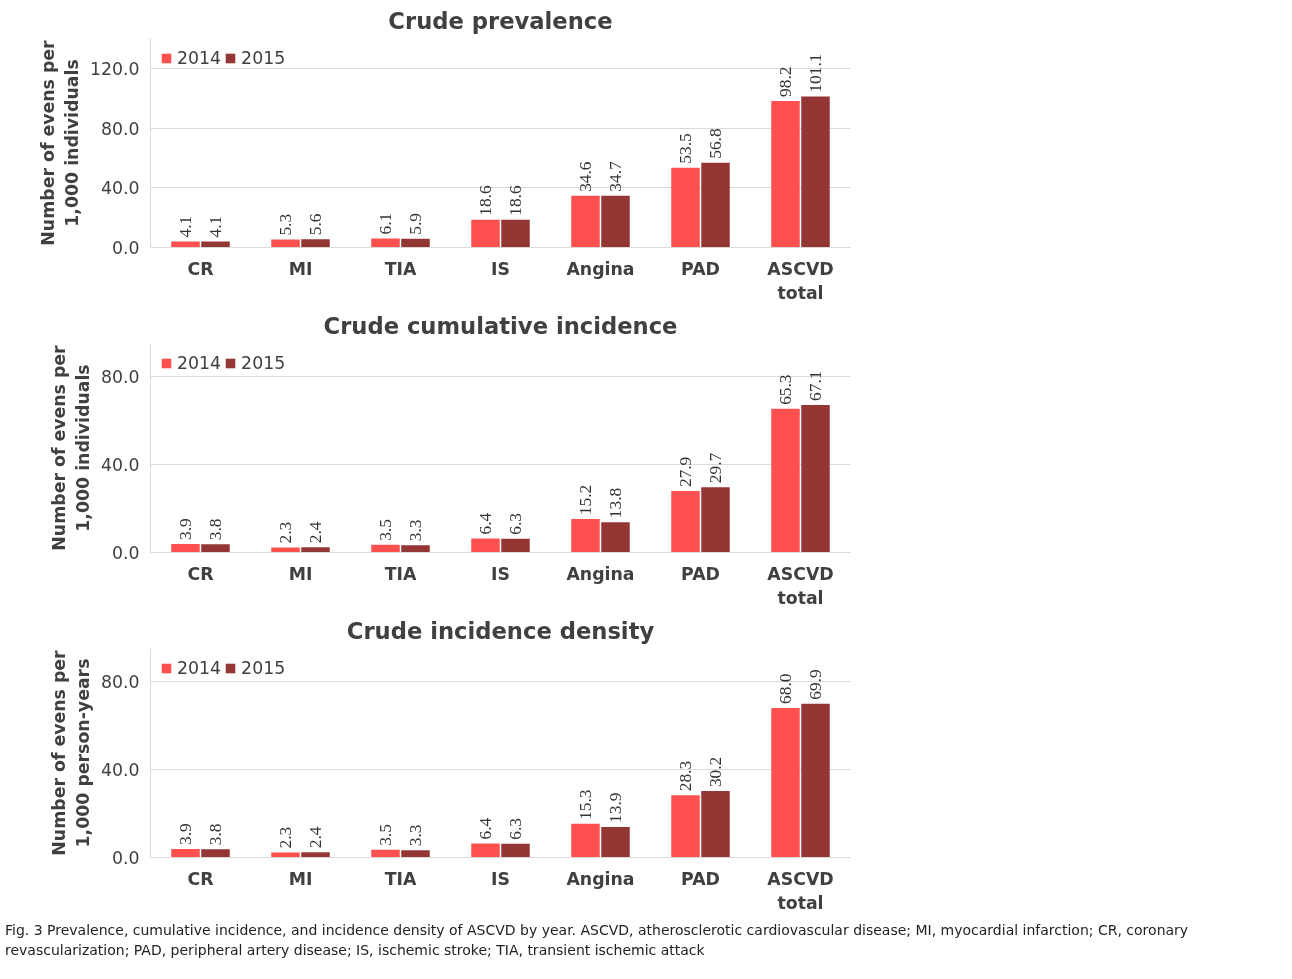 The image size is (1292, 979). What do you see at coordinates (485, 523) in the screenshot?
I see `data-label: 6.4` at bounding box center [485, 523].